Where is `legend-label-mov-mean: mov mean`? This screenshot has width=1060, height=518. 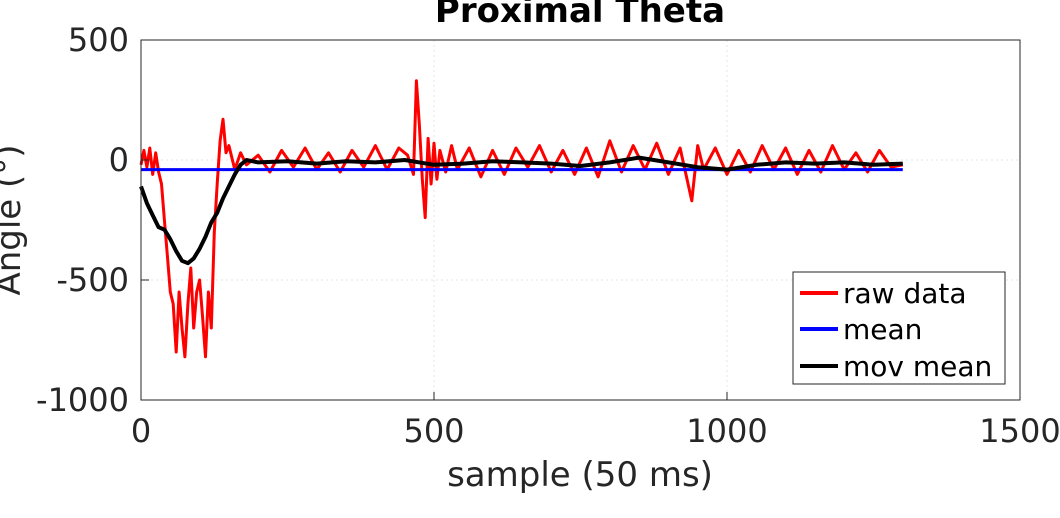 legend-label-mov-mean: mov mean is located at coordinates (917, 366).